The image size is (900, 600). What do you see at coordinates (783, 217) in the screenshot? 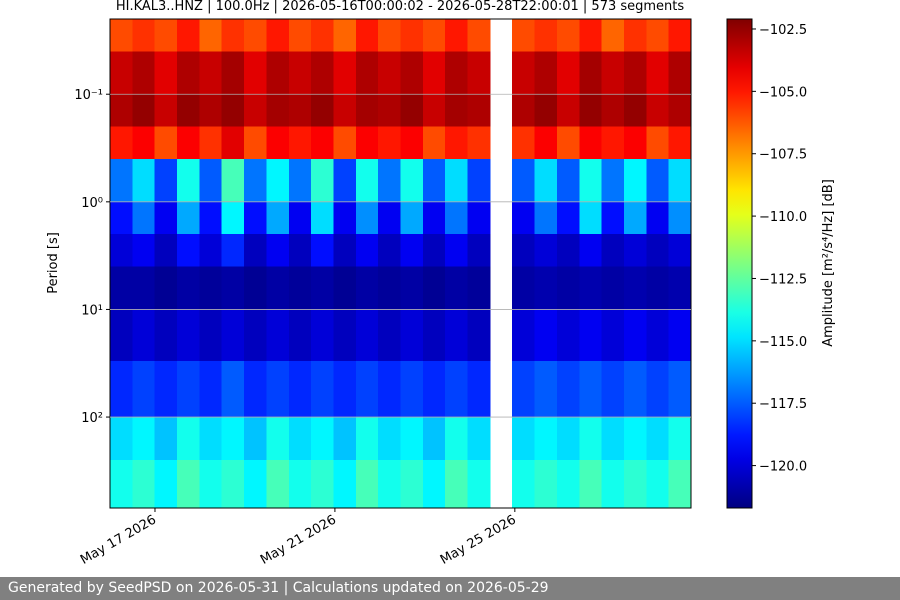
I see `colorbar-tick-label: −110.0` at bounding box center [783, 217].